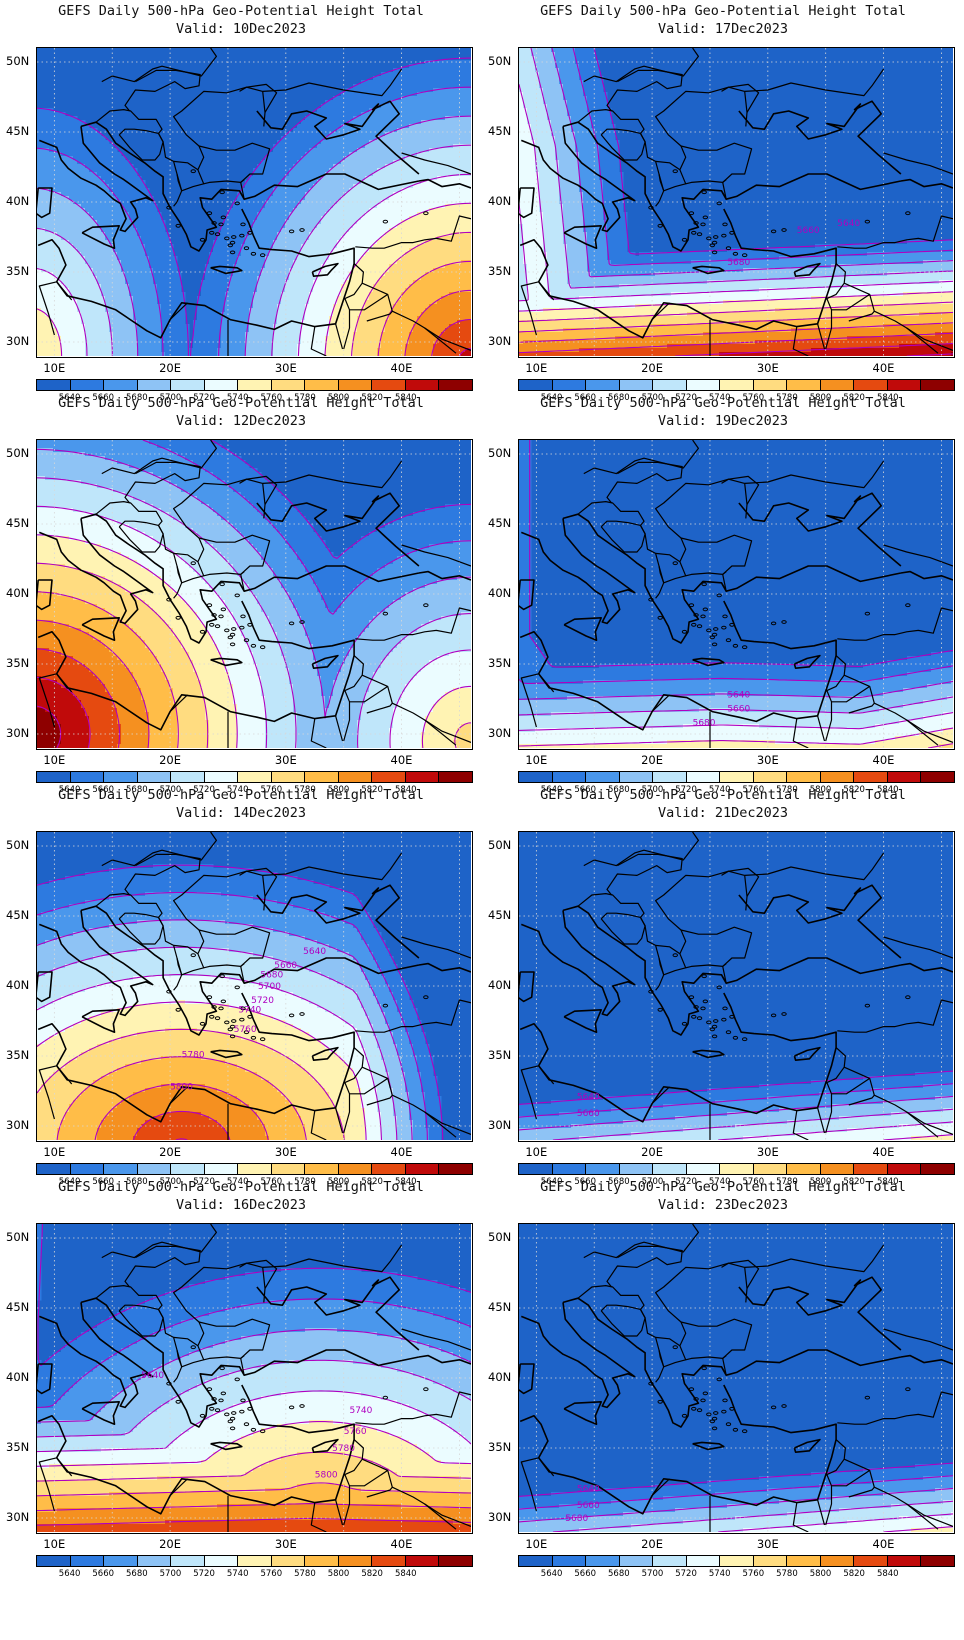 Image resolution: width=964 pixels, height=1640 pixels. Describe the element at coordinates (652, 1152) in the screenshot. I see `lon-tick-label: 20E` at that location.